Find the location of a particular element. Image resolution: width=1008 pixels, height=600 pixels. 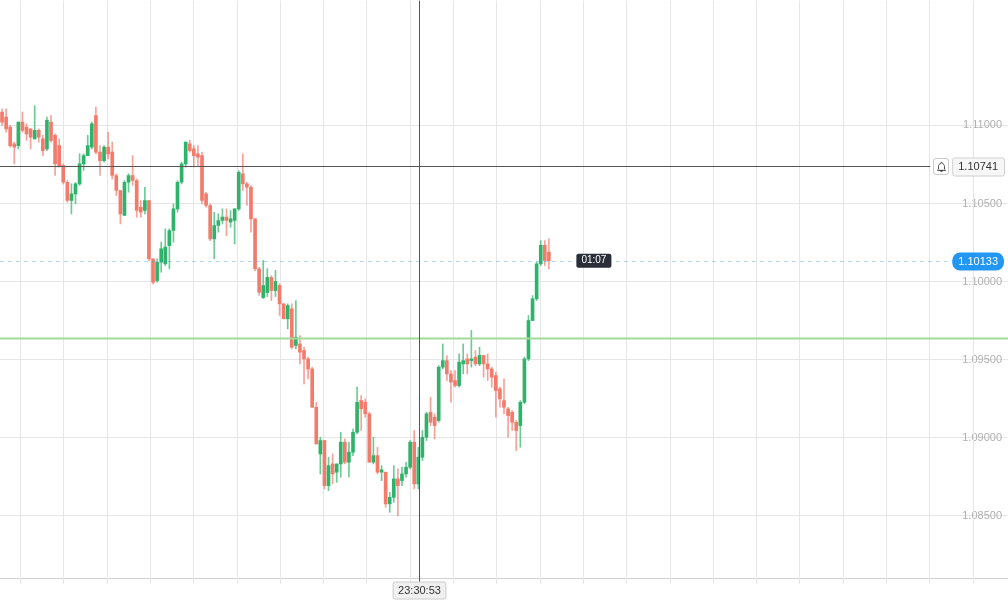

y-tick-label: 1.08500 is located at coordinates (982, 514).